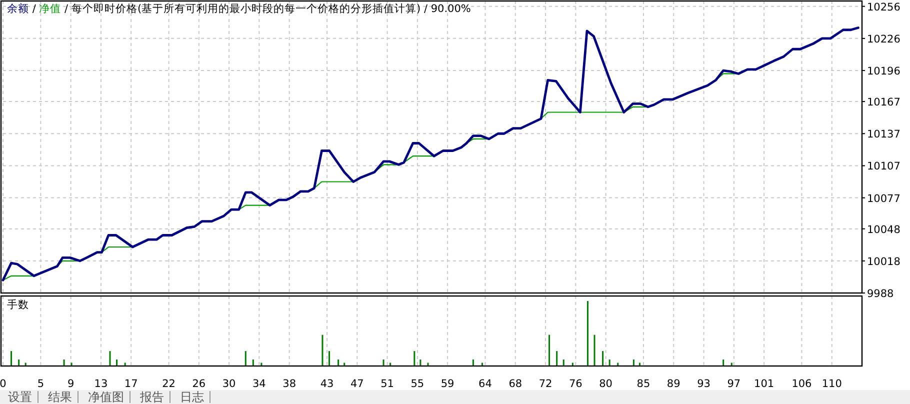 The image size is (910, 404). What do you see at coordinates (246, 8) in the screenshot?
I see `chart-title: 每个即时价格(基于所有可利用的最小时段的每一个价格的分形插值计算)` at bounding box center [246, 8].